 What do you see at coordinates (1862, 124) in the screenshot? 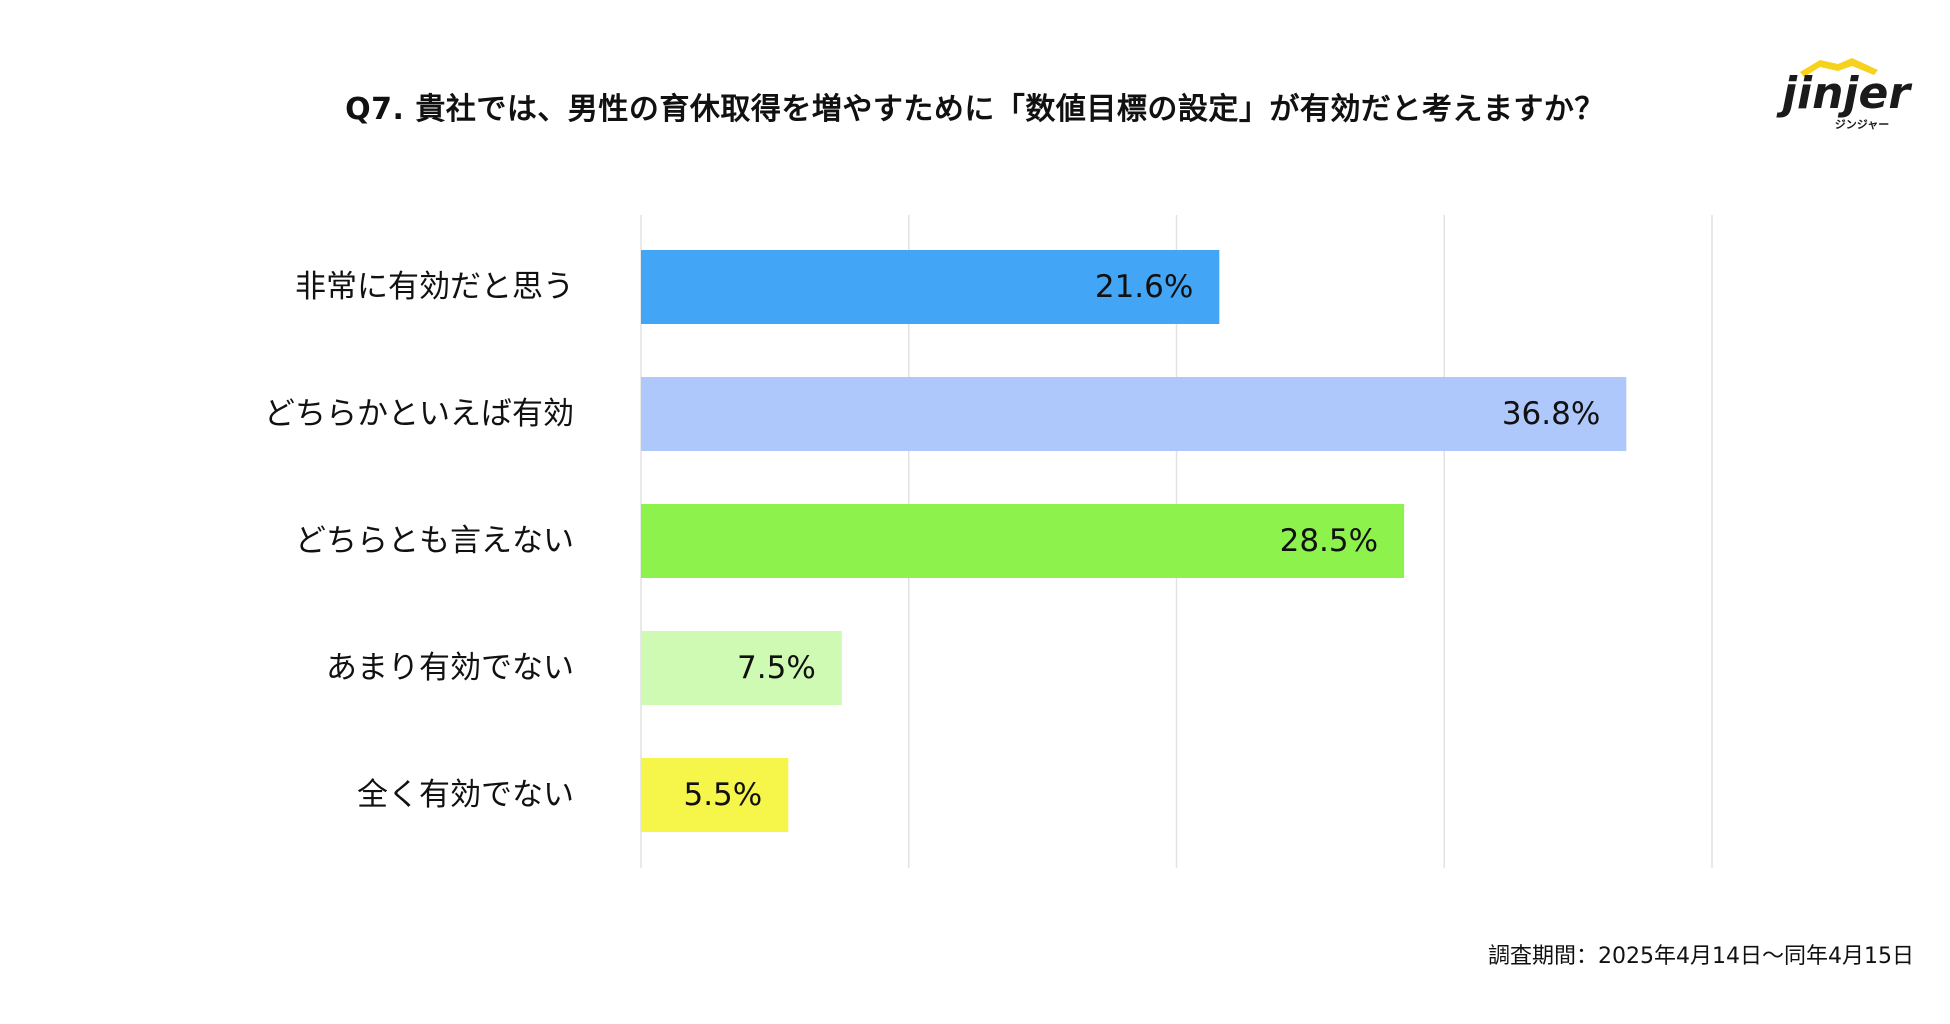
I see `logo-kana: ジンジャー` at bounding box center [1862, 124].